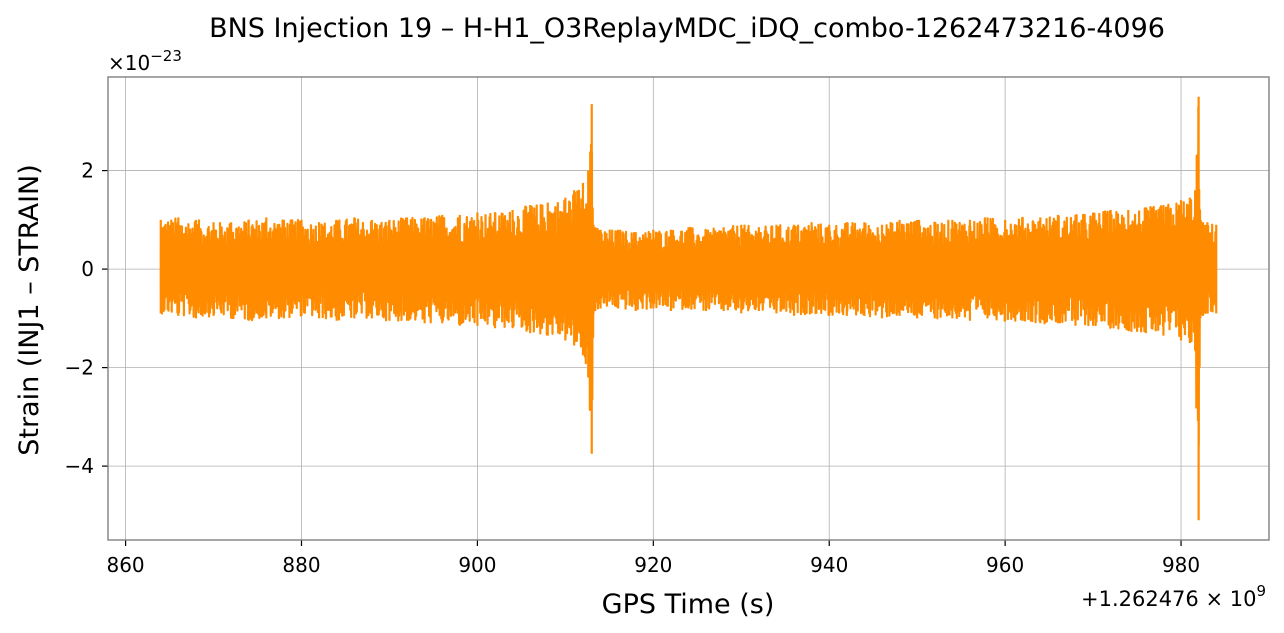 Image resolution: width=1284 pixels, height=633 pixels. Describe the element at coordinates (87, 171) in the screenshot. I see `y-tick-label: 2` at that location.